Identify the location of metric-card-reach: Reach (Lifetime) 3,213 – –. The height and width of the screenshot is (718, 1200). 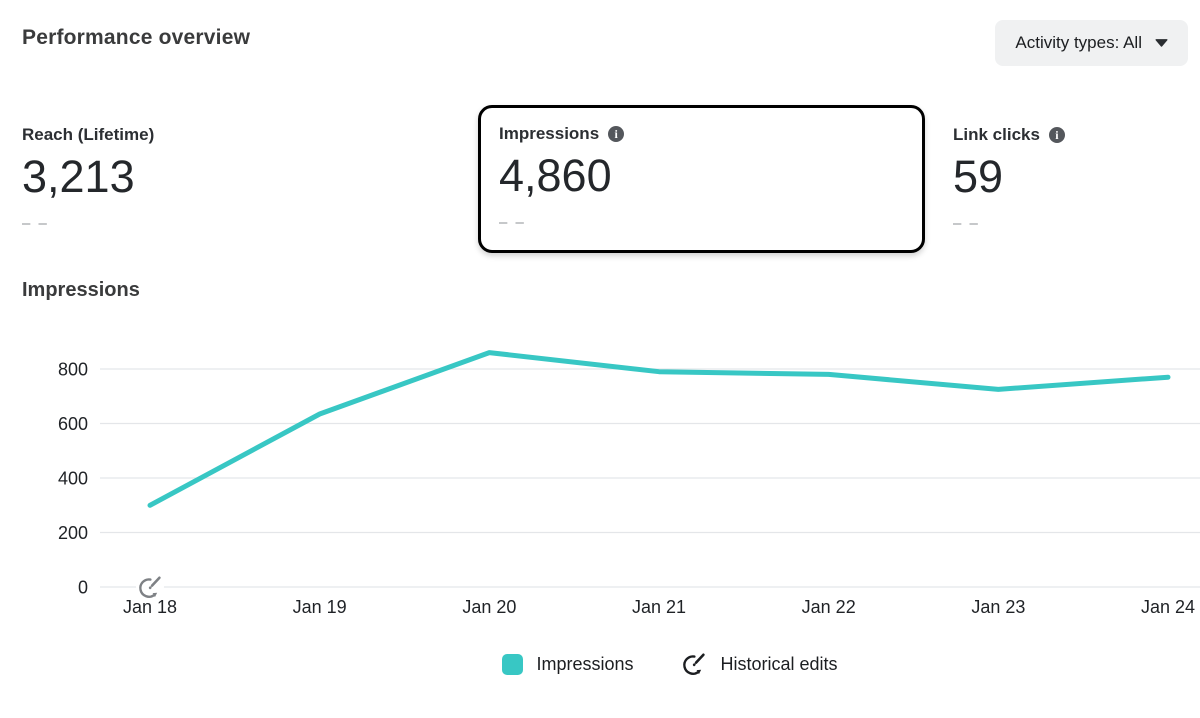
(250, 168).